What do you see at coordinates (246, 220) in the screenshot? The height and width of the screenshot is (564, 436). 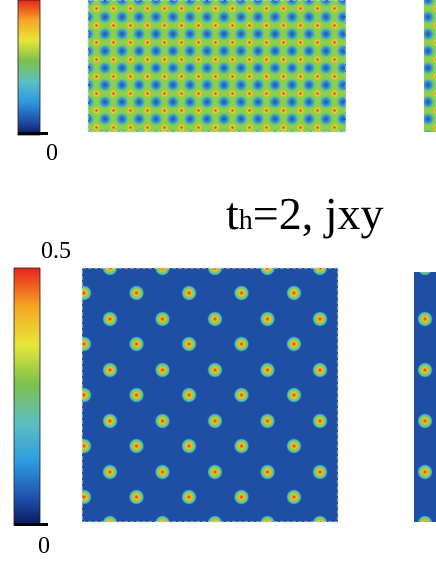 I see `title-subscript: h` at bounding box center [246, 220].